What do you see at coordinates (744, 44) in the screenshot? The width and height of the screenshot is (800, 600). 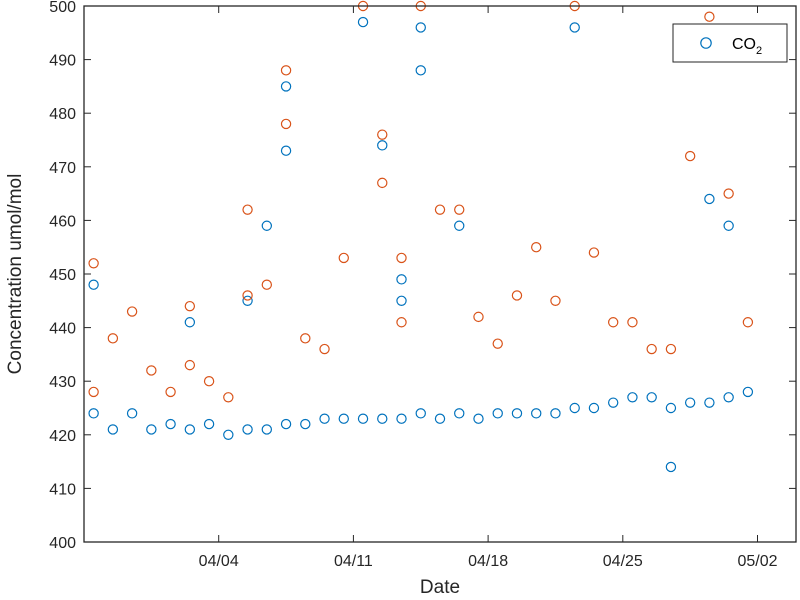 I see `legend-label-main: CO` at bounding box center [744, 44].